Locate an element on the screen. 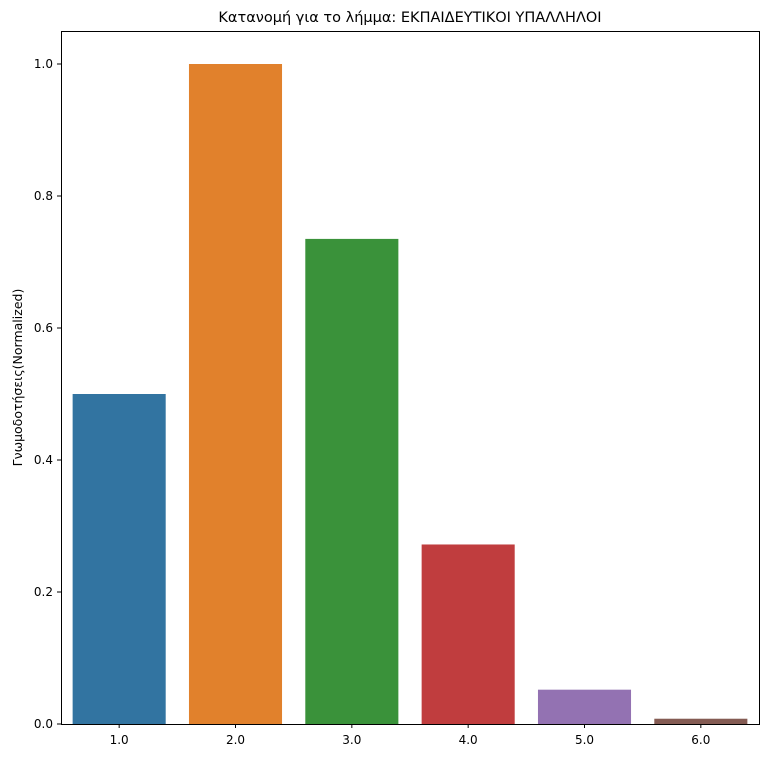 The height and width of the screenshot is (758, 769). bar-3.0 is located at coordinates (352, 481).